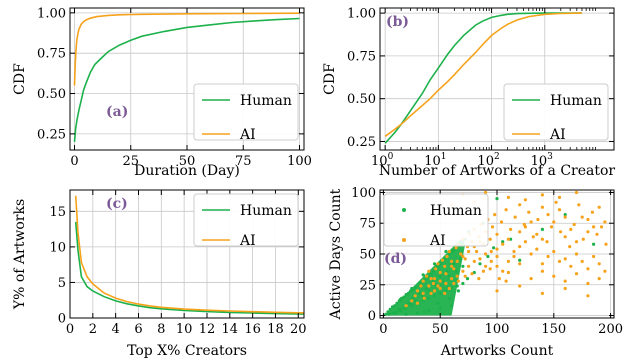  I want to click on panel-c-xtick-label: 8, so click(161, 329).